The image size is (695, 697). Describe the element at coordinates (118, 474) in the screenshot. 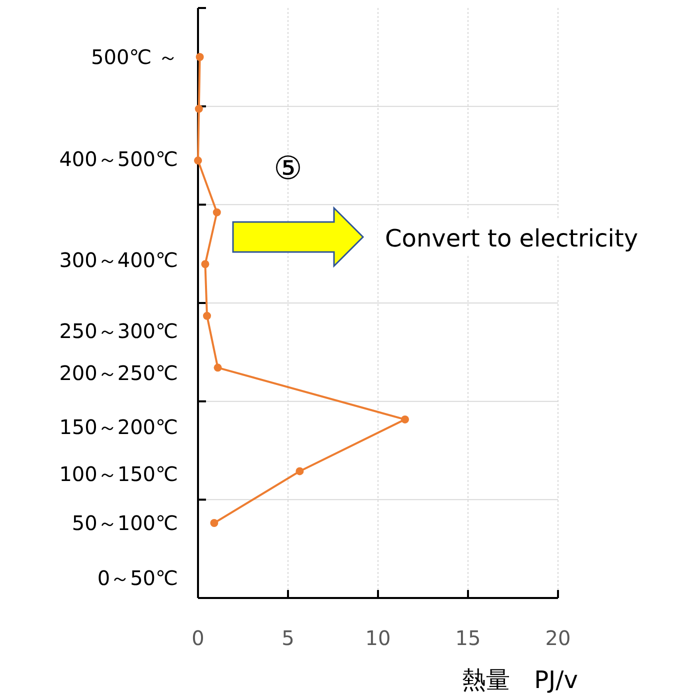

I see `text: 100～150℃` at that location.